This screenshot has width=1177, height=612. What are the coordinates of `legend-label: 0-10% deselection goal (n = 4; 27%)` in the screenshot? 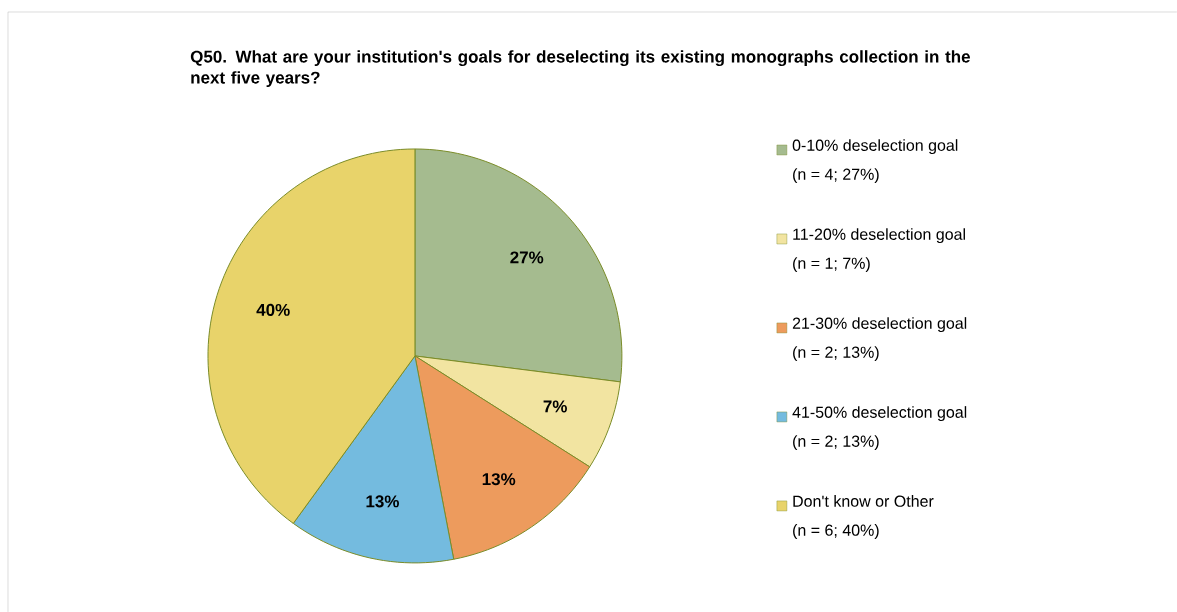 It's located at (875, 161).